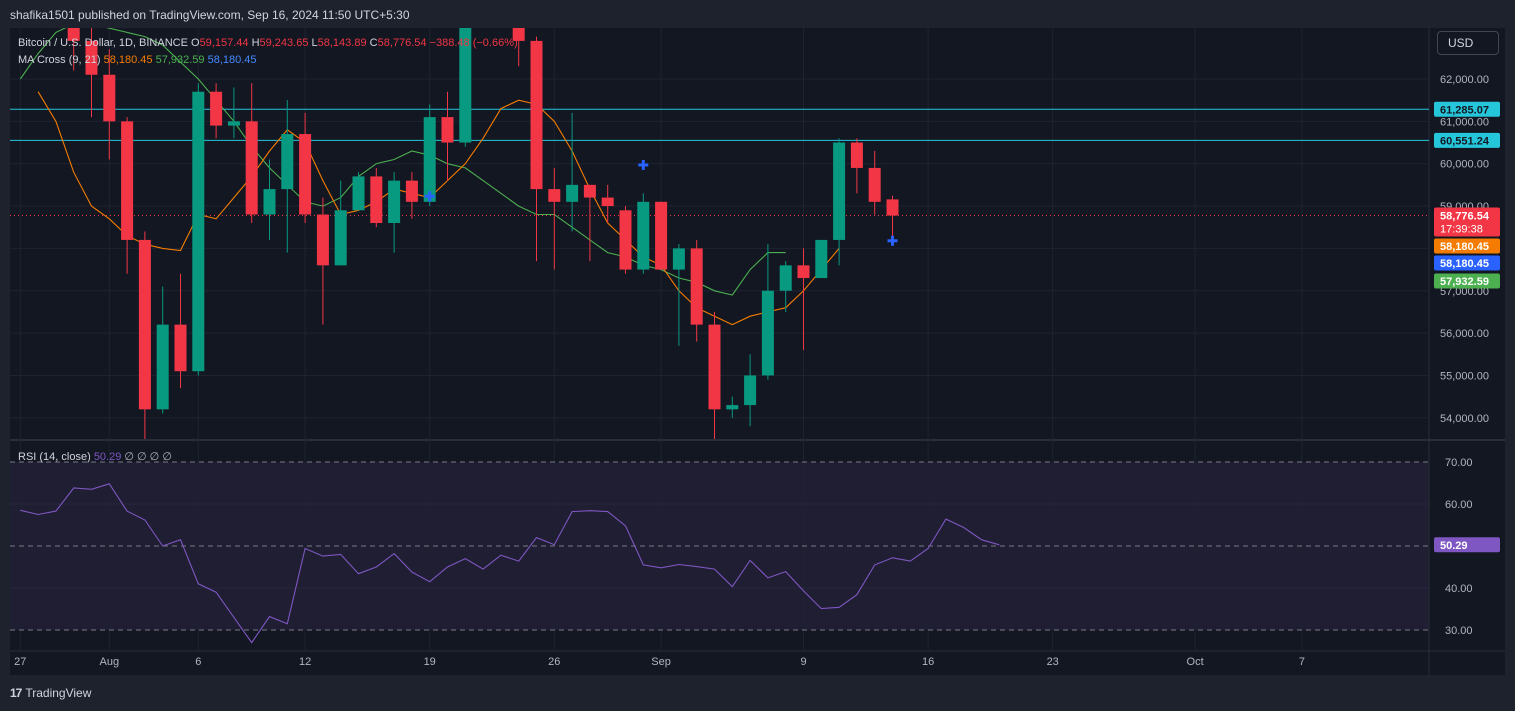 Image resolution: width=1515 pixels, height=711 pixels. What do you see at coordinates (1302, 662) in the screenshot?
I see `time-tick-label: 7` at bounding box center [1302, 662].